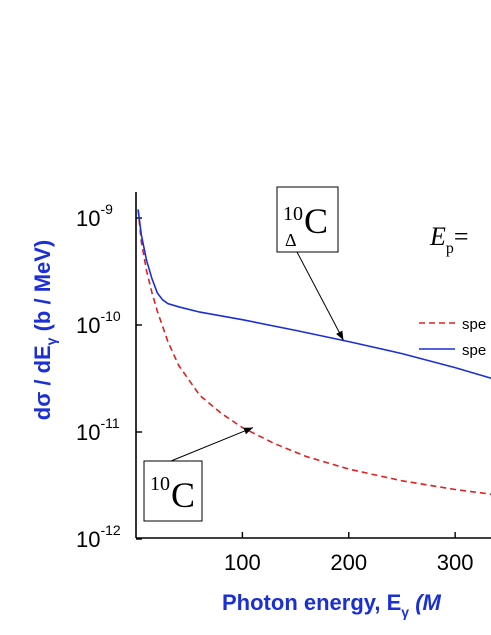 The width and height of the screenshot is (491, 635). I want to click on legend-label-dashed: spe, so click(474, 324).